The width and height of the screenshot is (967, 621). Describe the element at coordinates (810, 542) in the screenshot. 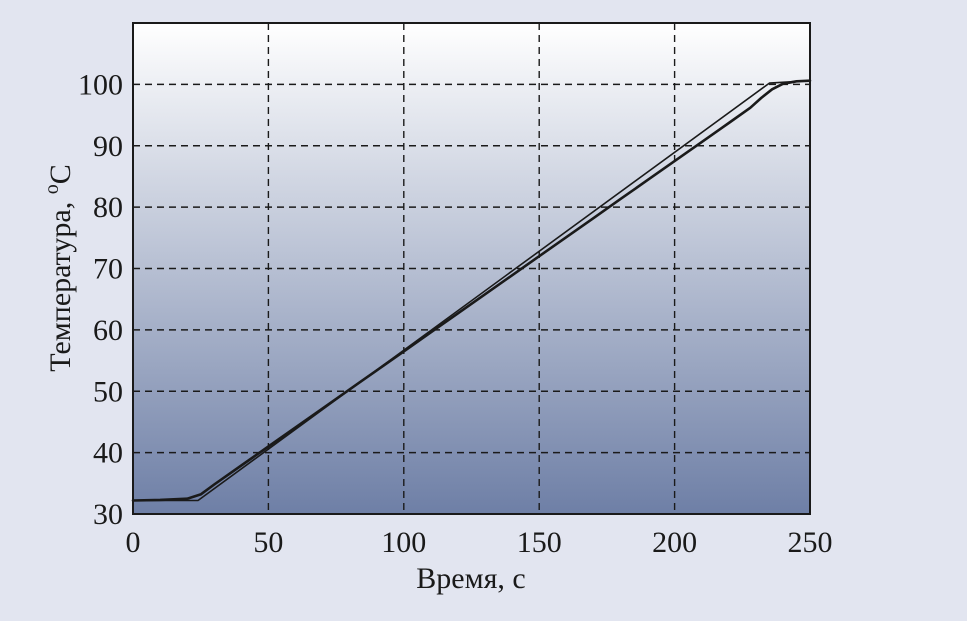

I see `x-tick-label: 250` at that location.